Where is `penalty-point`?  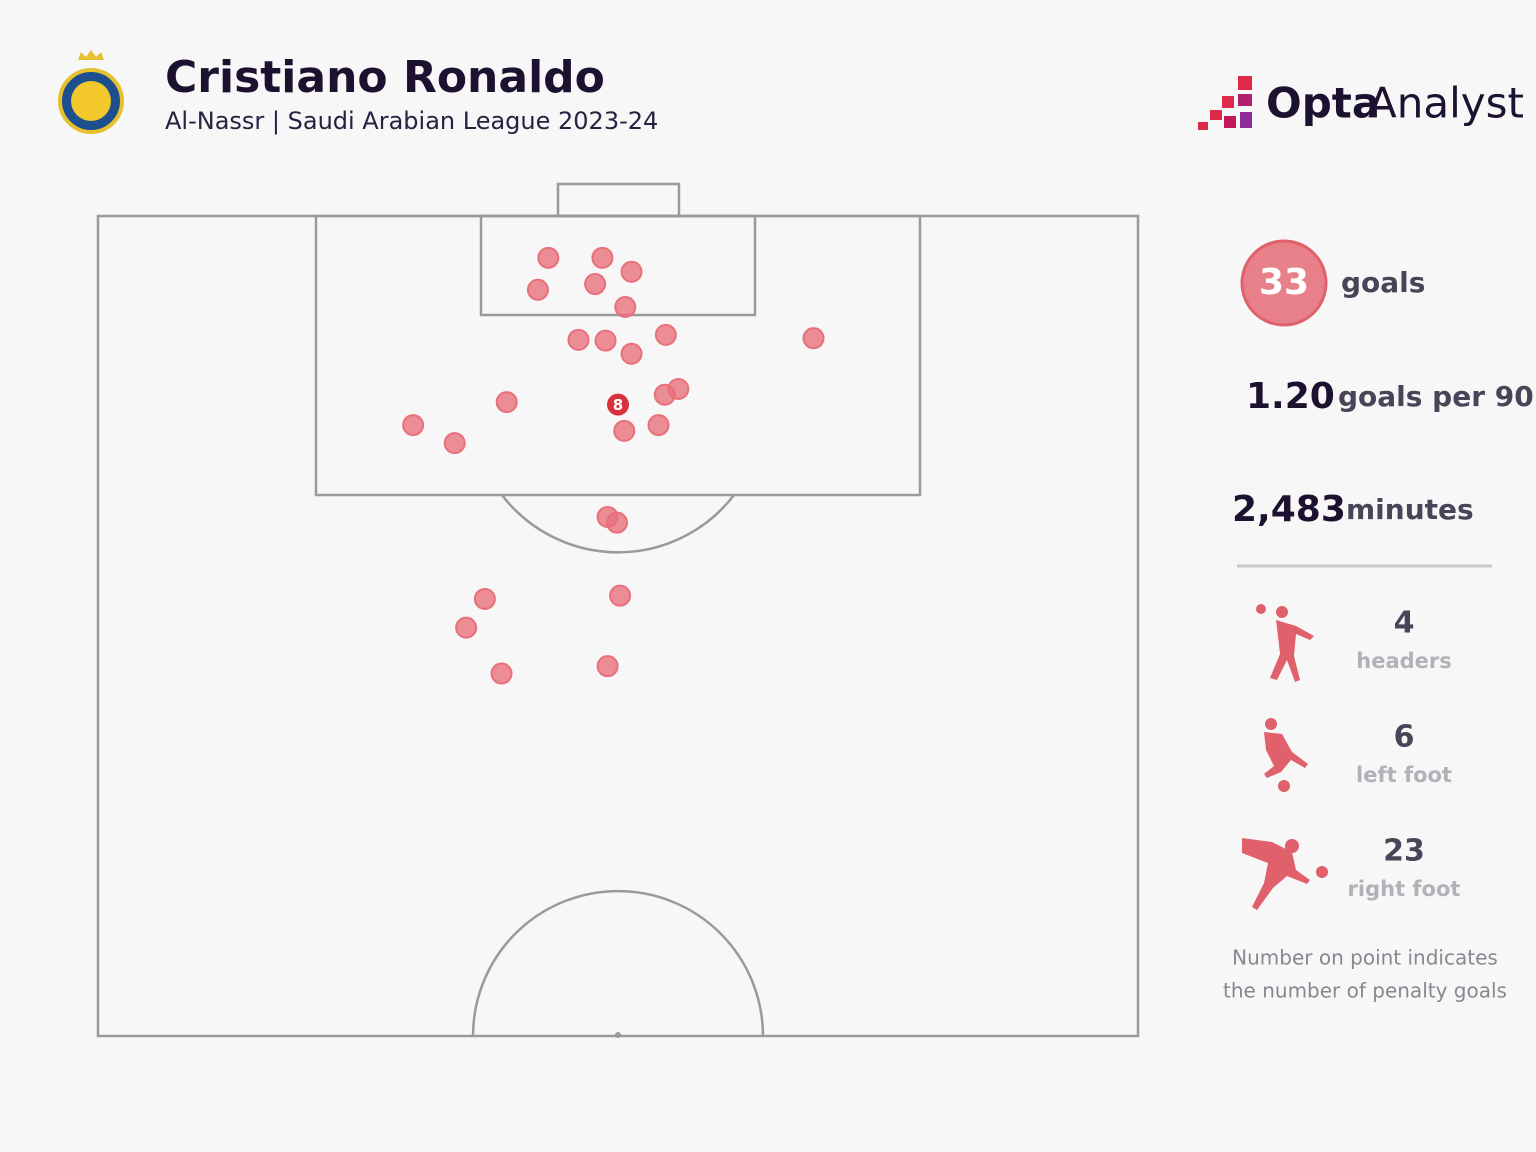 penalty-point is located at coordinates (618, 404).